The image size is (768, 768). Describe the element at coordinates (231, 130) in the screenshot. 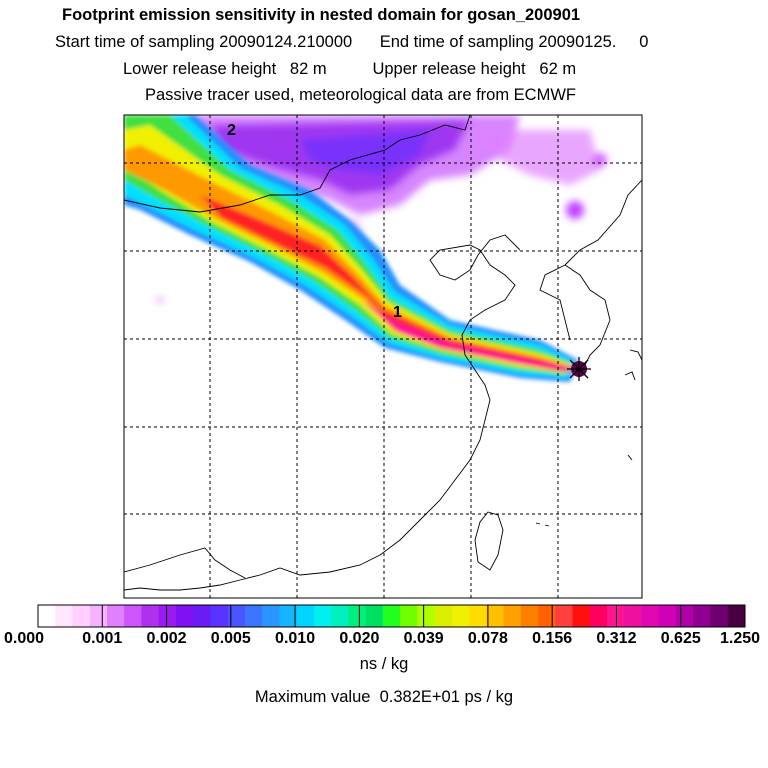

I see `trajectory-label-2: 2` at that location.